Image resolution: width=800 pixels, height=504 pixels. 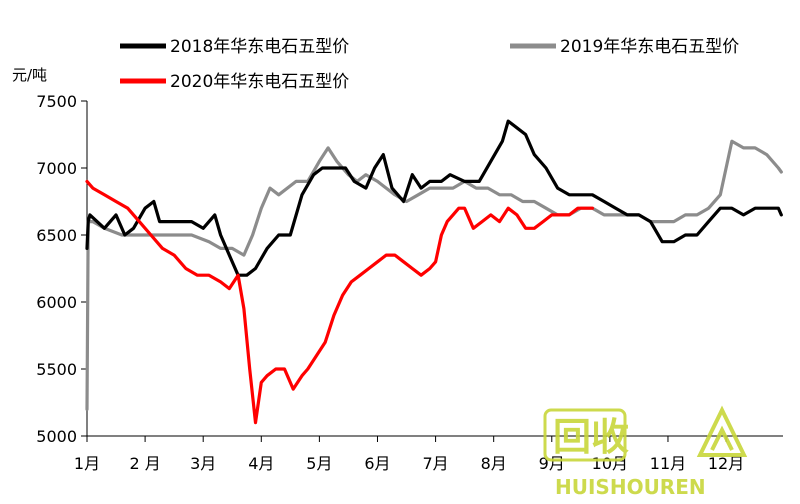 What do you see at coordinates (261, 463) in the screenshot?
I see `x-tick-label: 4月` at bounding box center [261, 463].